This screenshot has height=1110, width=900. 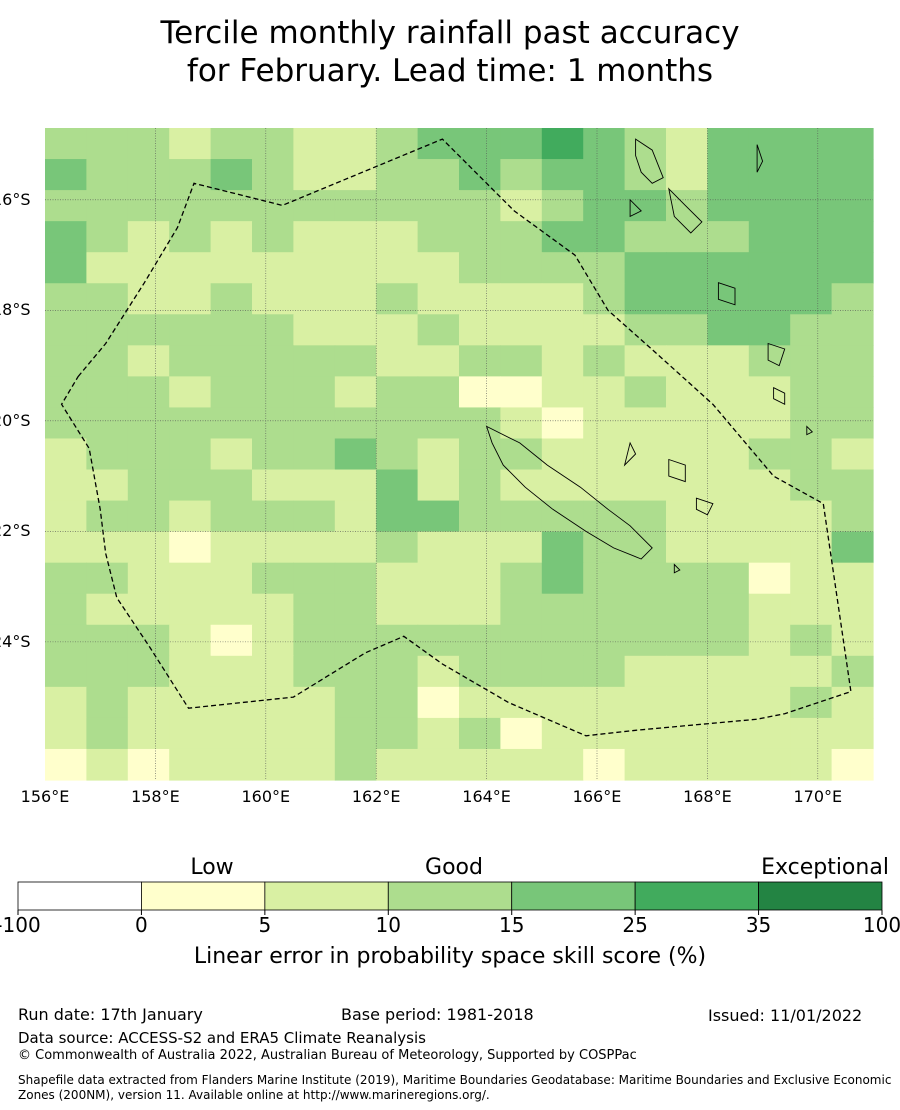 What do you see at coordinates (141, 925) in the screenshot?
I see `colorbar-tick-label: 0` at bounding box center [141, 925].